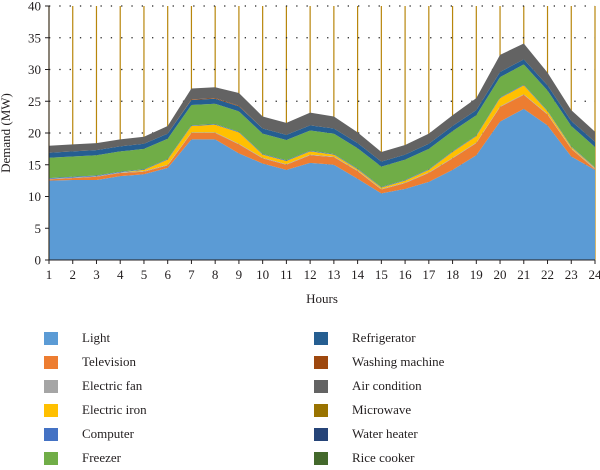 The image size is (600, 470). I want to click on x-tick-label: 10, so click(262, 274).